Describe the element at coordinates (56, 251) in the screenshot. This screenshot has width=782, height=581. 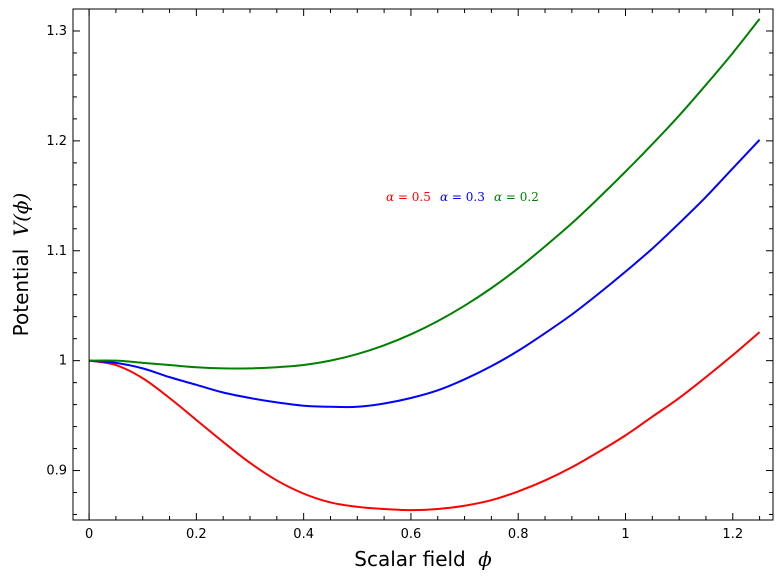
I see `y-tick-label: 1.1` at that location.